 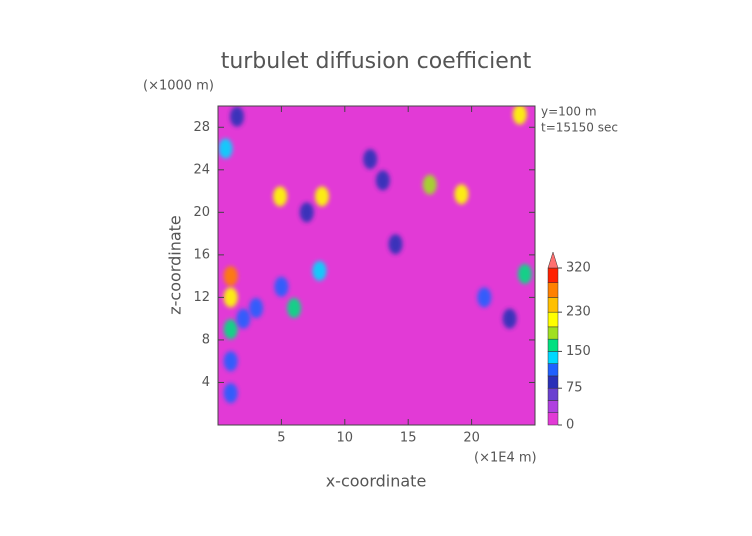 I want to click on colorbar-tick-label: 230, so click(x=578, y=312).